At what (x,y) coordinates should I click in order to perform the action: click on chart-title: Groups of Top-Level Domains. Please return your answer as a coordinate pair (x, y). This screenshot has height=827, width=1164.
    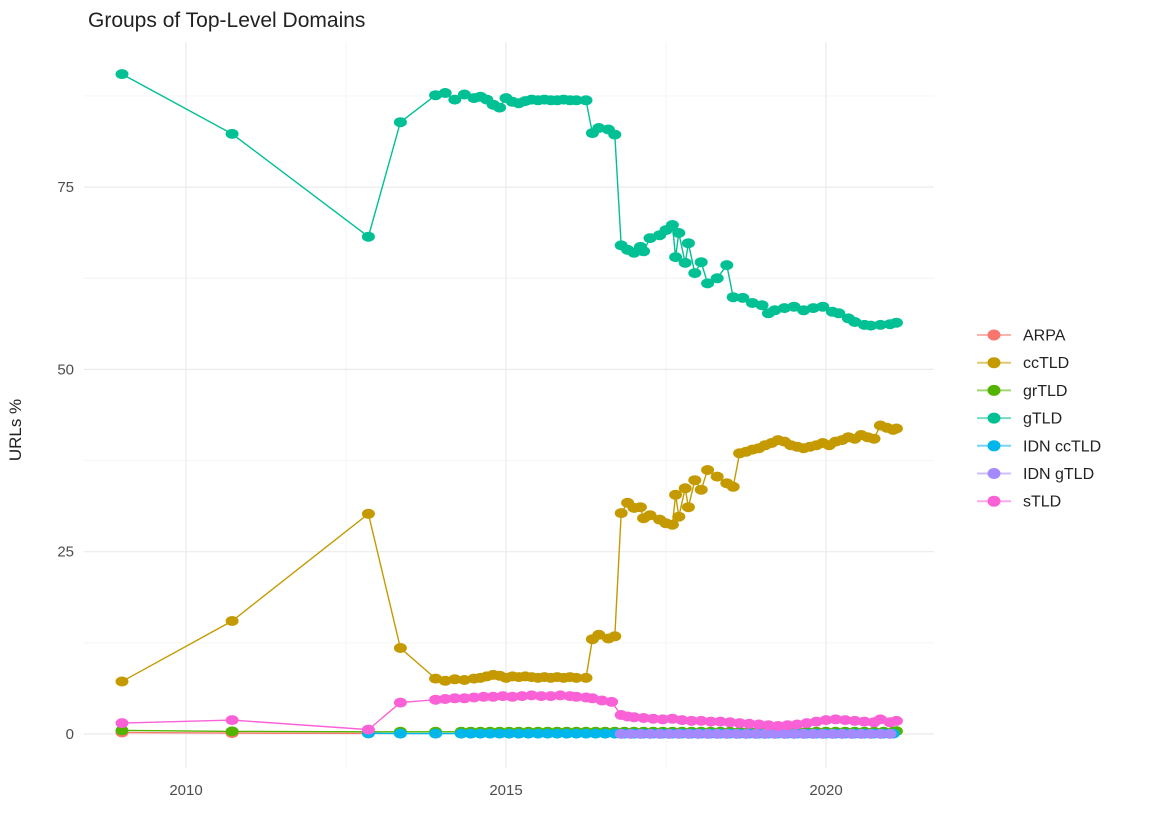
    Looking at the image, I should click on (226, 20).